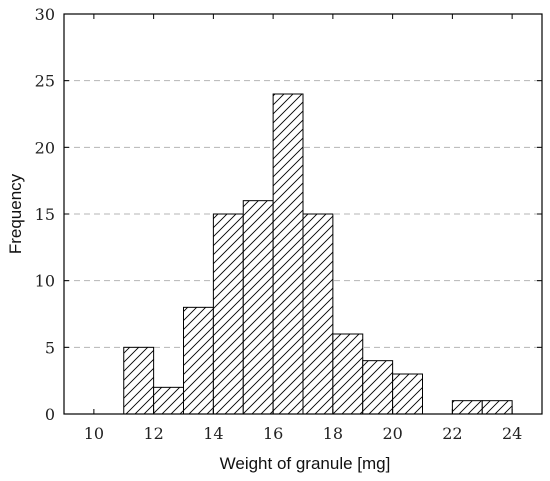  I want to click on y-tick-label: 25, so click(45, 81).